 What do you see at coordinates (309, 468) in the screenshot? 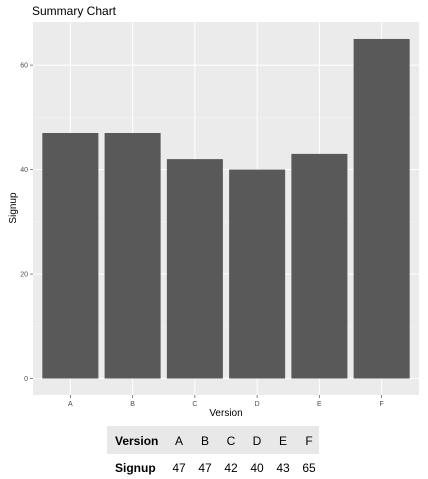
I see `table-cell-value: 65` at bounding box center [309, 468].